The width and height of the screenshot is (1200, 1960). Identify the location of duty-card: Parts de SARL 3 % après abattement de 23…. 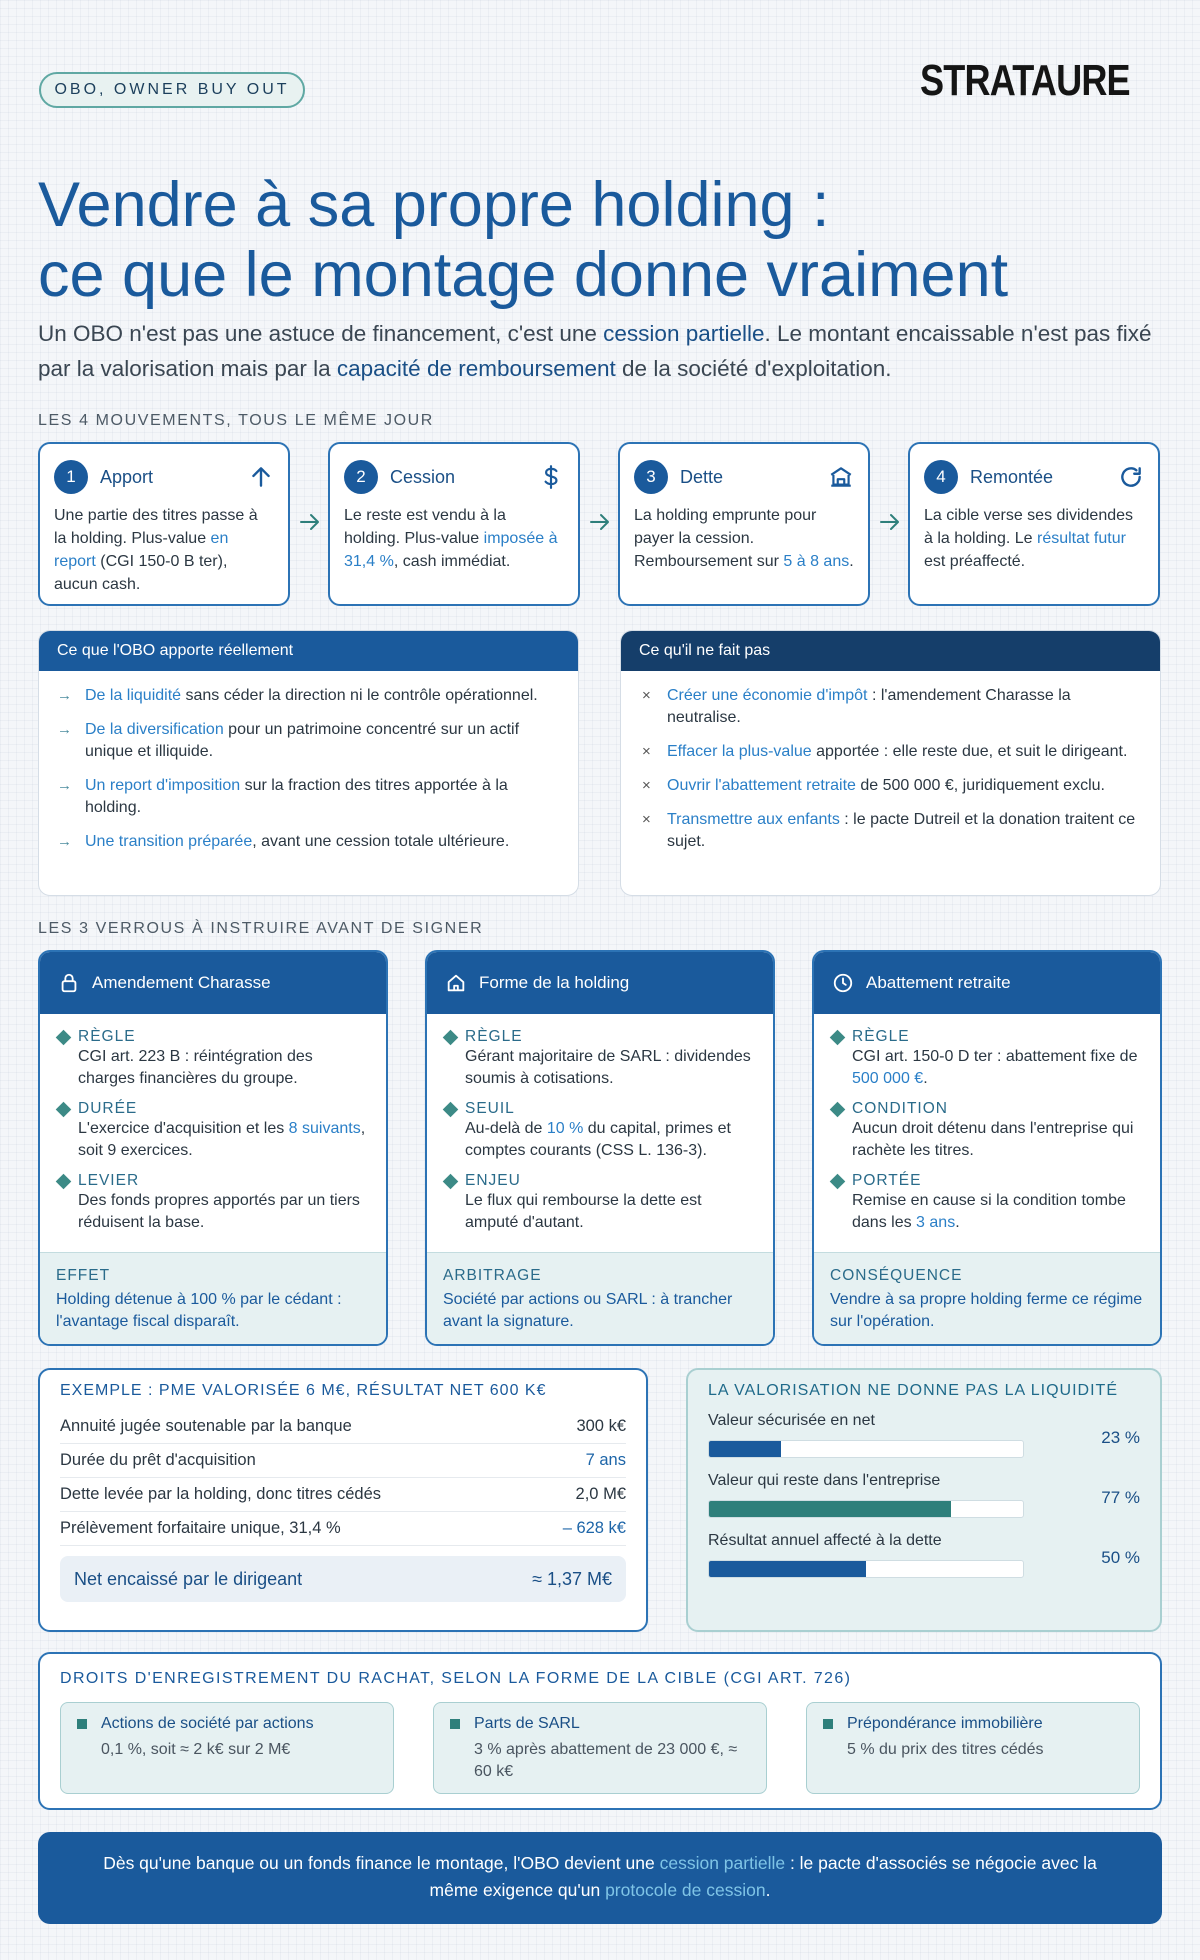
(600, 1748).